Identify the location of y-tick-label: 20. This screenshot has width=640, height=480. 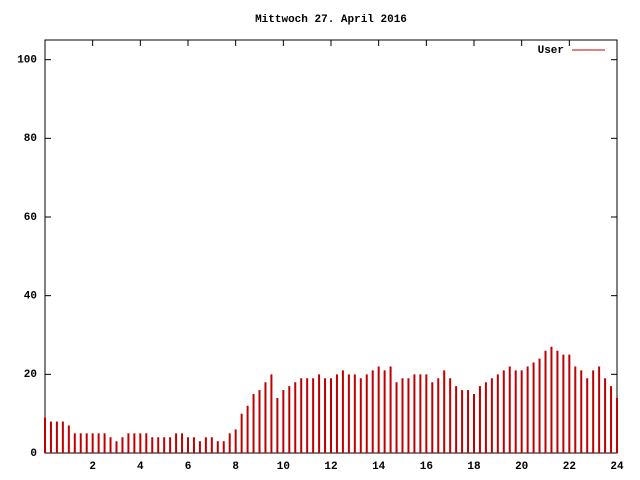
(30, 375).